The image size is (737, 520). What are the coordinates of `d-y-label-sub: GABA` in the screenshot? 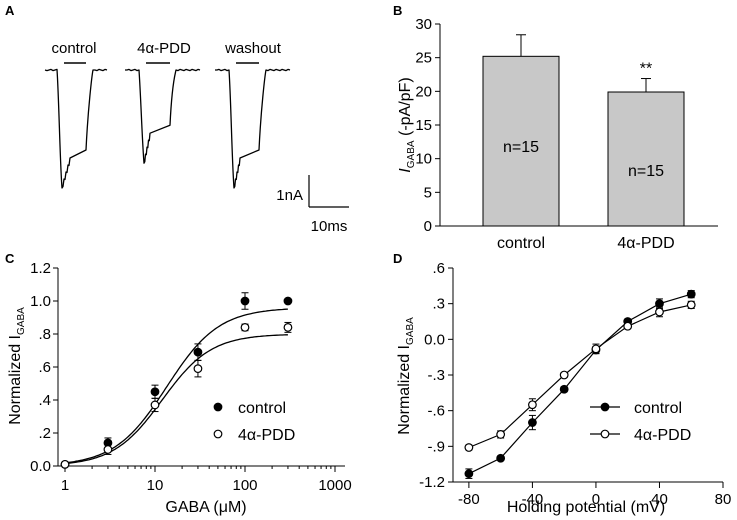 It's located at (410, 331).